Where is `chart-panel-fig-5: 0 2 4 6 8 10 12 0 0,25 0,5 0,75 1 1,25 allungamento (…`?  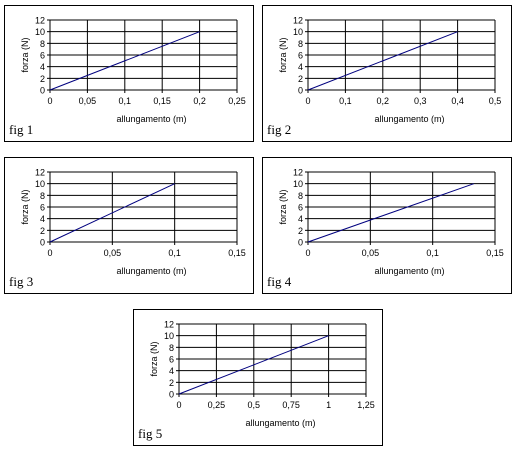 chart-panel-fig-5: 0 2 4 6 8 10 12 0 0,25 0,5 0,75 1 1,25 allungamento (… is located at coordinates (258, 377).